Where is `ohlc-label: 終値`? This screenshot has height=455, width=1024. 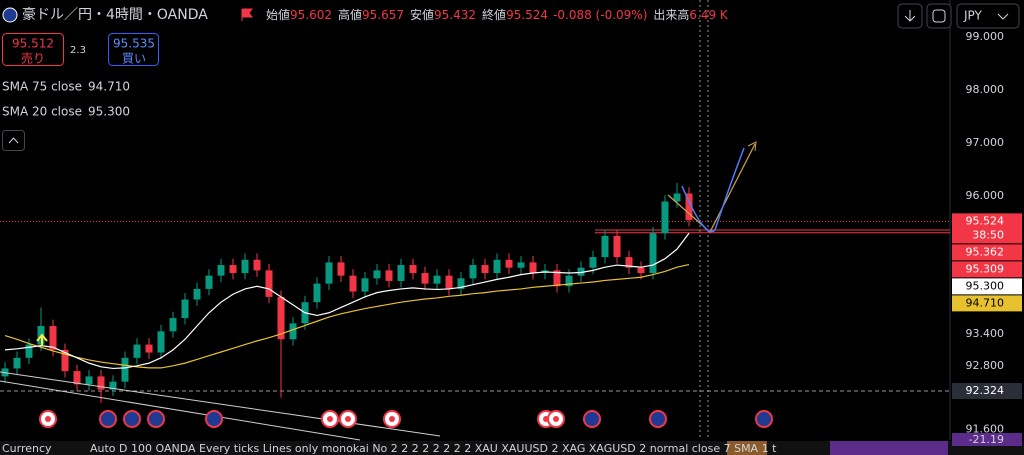 ohlc-label: 終値 is located at coordinates (494, 14).